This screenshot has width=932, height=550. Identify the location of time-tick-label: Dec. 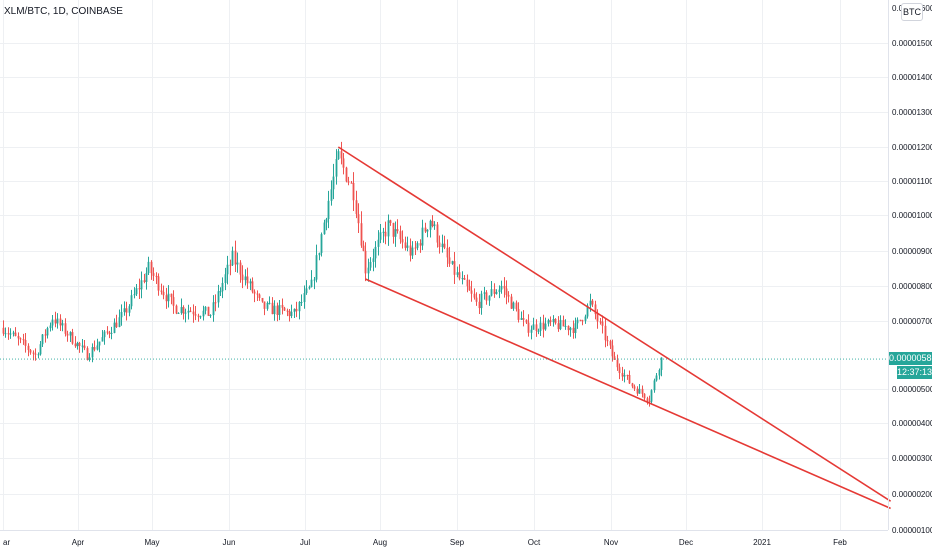
(686, 542).